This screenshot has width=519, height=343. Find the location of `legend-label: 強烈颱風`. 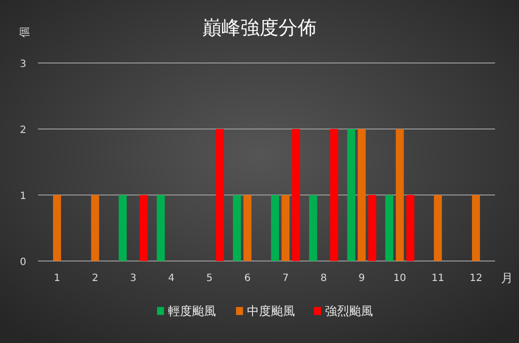

legend-label: 強烈颱風 is located at coordinates (349, 311).